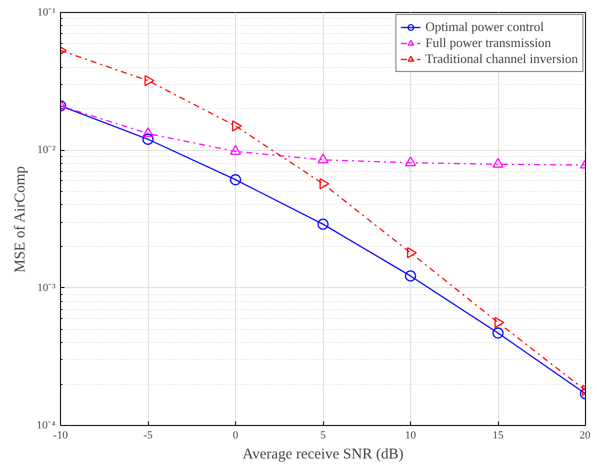  I want to click on x-tick-label: 0, so click(235, 436).